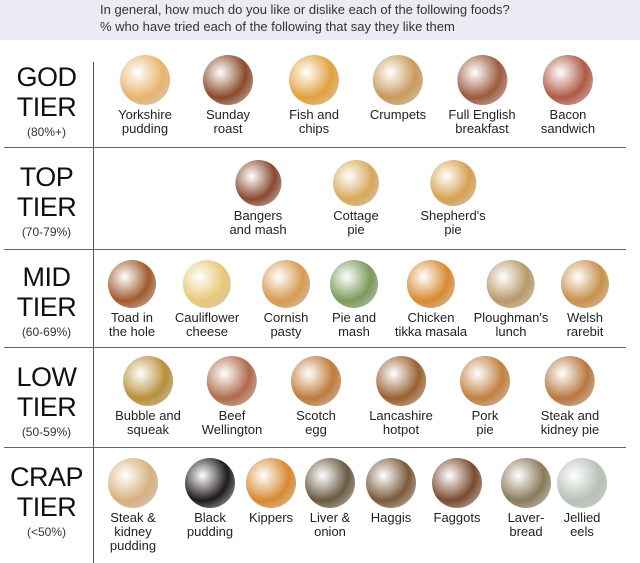 The width and height of the screenshot is (640, 563). What do you see at coordinates (46, 300) in the screenshot?
I see `tier-label: MID TIER (60-69%)` at bounding box center [46, 300].